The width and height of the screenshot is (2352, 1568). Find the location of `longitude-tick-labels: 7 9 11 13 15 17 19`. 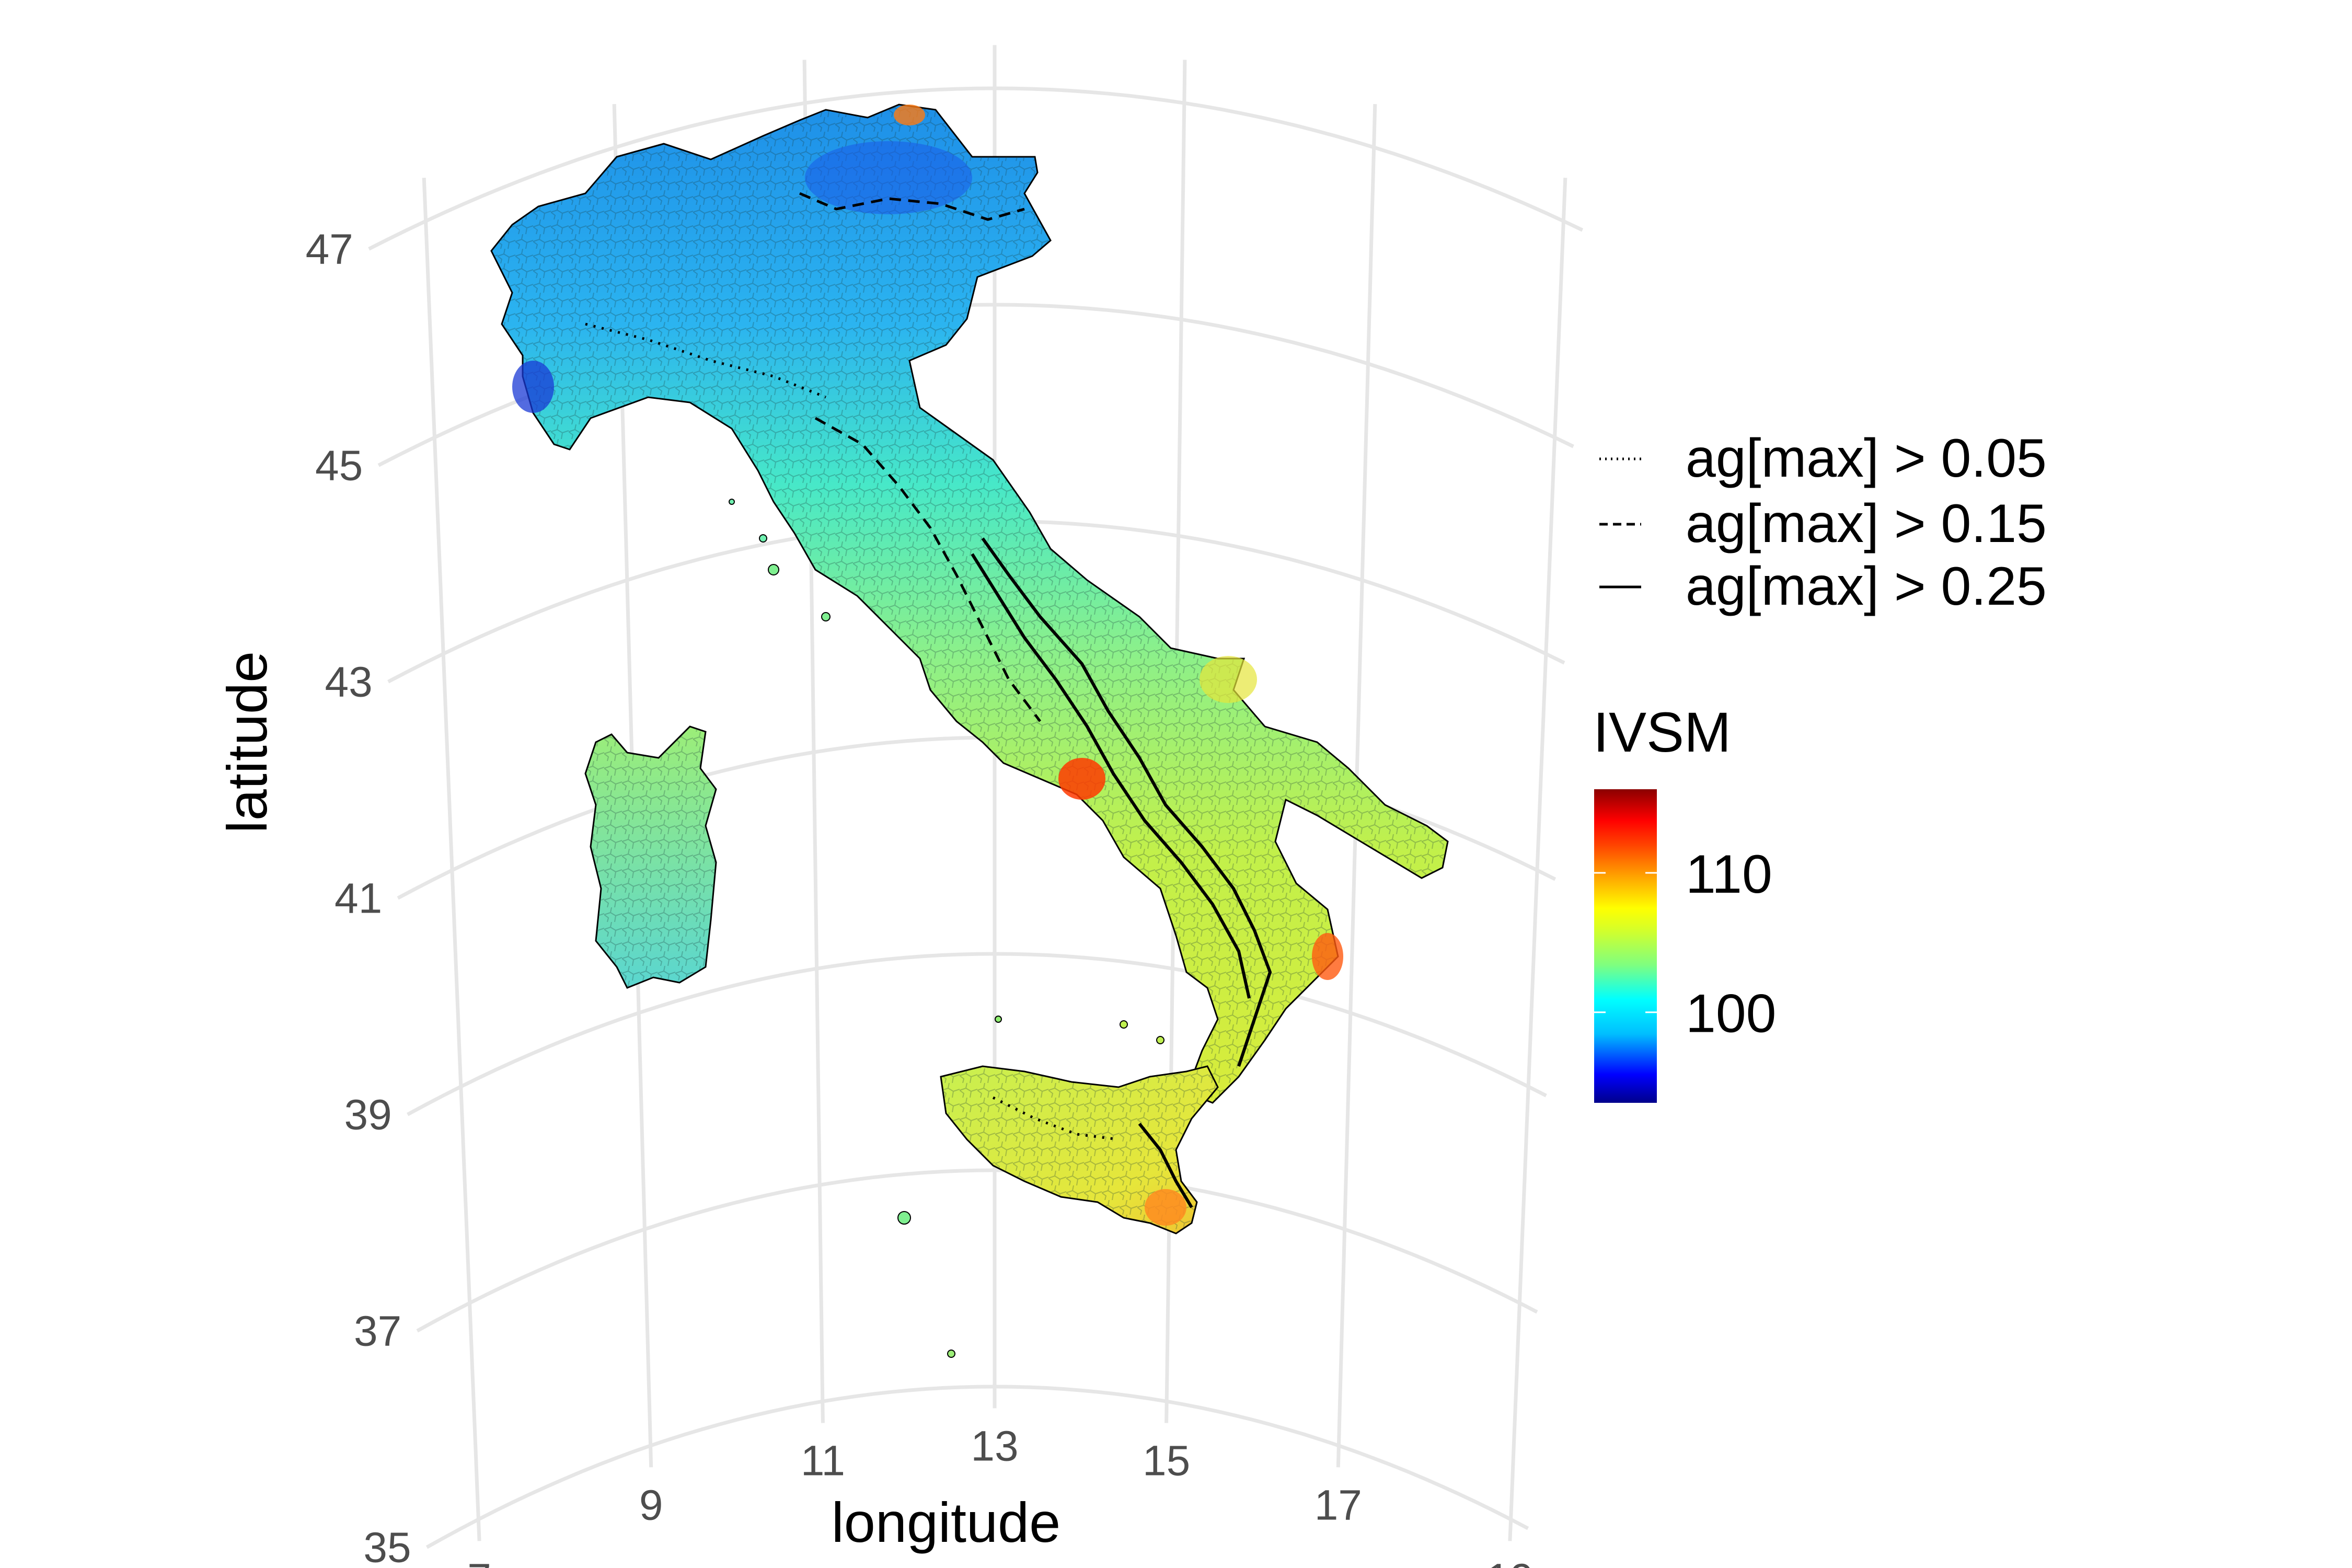

longitude-tick-labels: 7 9 11 13 15 17 19 is located at coordinates (1000, 1495).